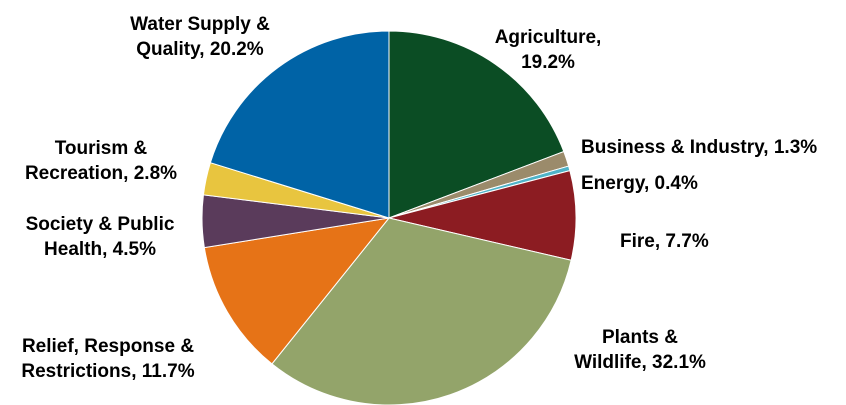 This screenshot has height=405, width=846. I want to click on slice-label-business-industry: Business & Industry, 1.3%, so click(699, 147).